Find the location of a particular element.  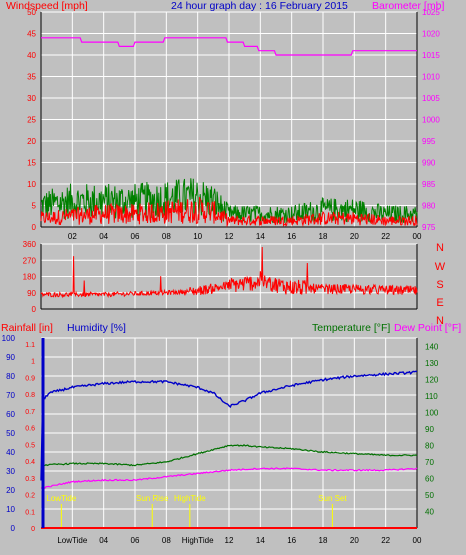

direction-tick-label: 0 is located at coordinates (34, 309).